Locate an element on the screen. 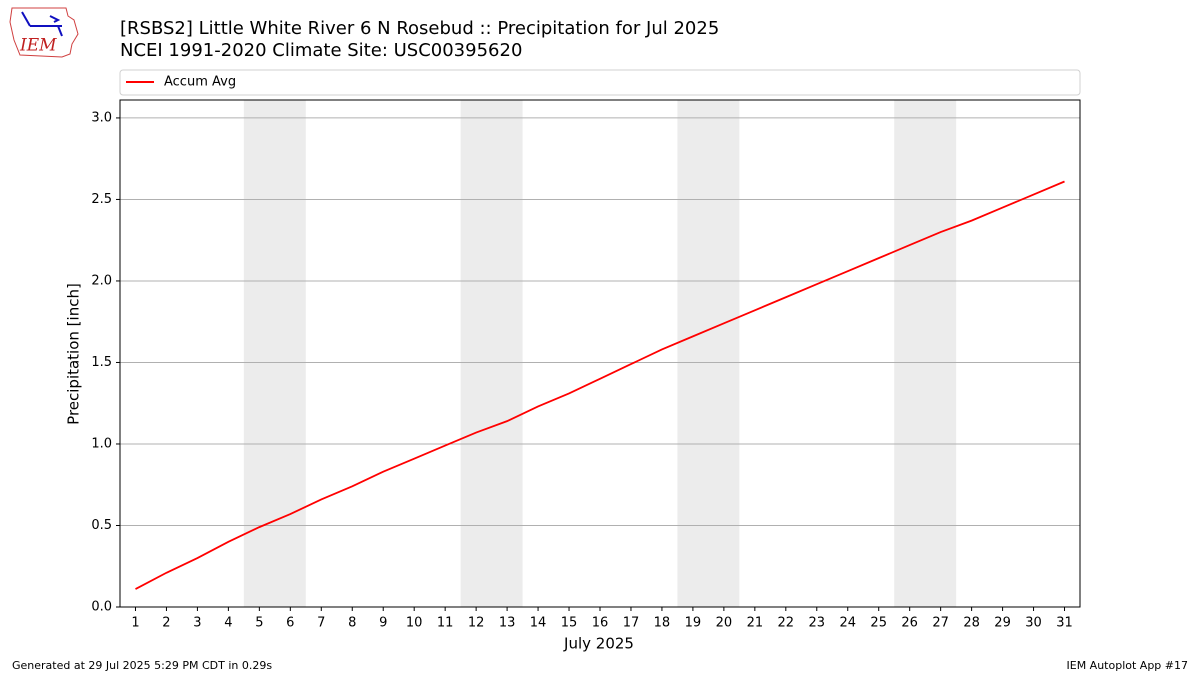  x-tick-label: 16 is located at coordinates (600, 623).